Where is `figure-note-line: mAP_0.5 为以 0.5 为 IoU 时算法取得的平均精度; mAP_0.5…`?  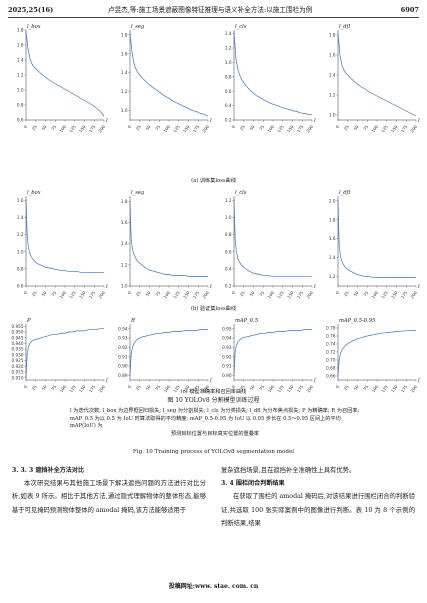 figure-note-line: mAP_0.5 为以 0.5 为 IoU 时算法取得的平均精度; mAP_0.5… is located at coordinates (205, 422).